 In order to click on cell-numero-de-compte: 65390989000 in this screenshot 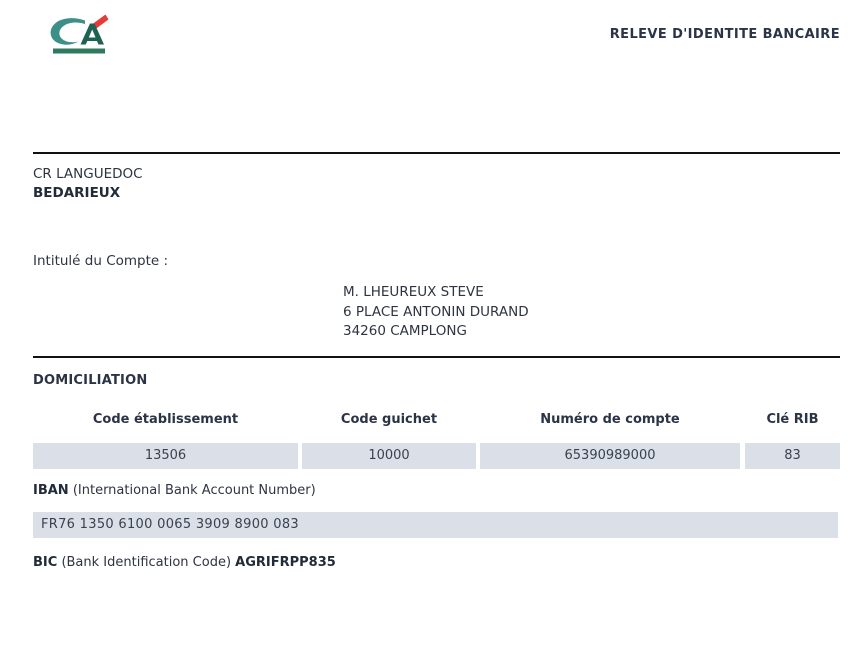, I will do `click(610, 456)`.